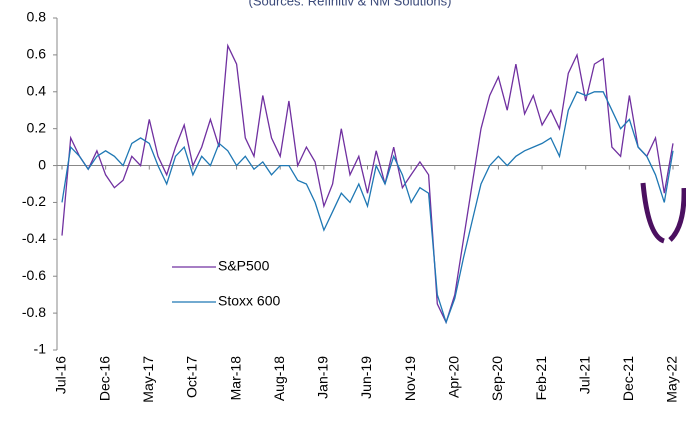 The height and width of the screenshot is (421, 686). Describe the element at coordinates (37, 17) in the screenshot. I see `y-tick-label: 0.8` at that location.